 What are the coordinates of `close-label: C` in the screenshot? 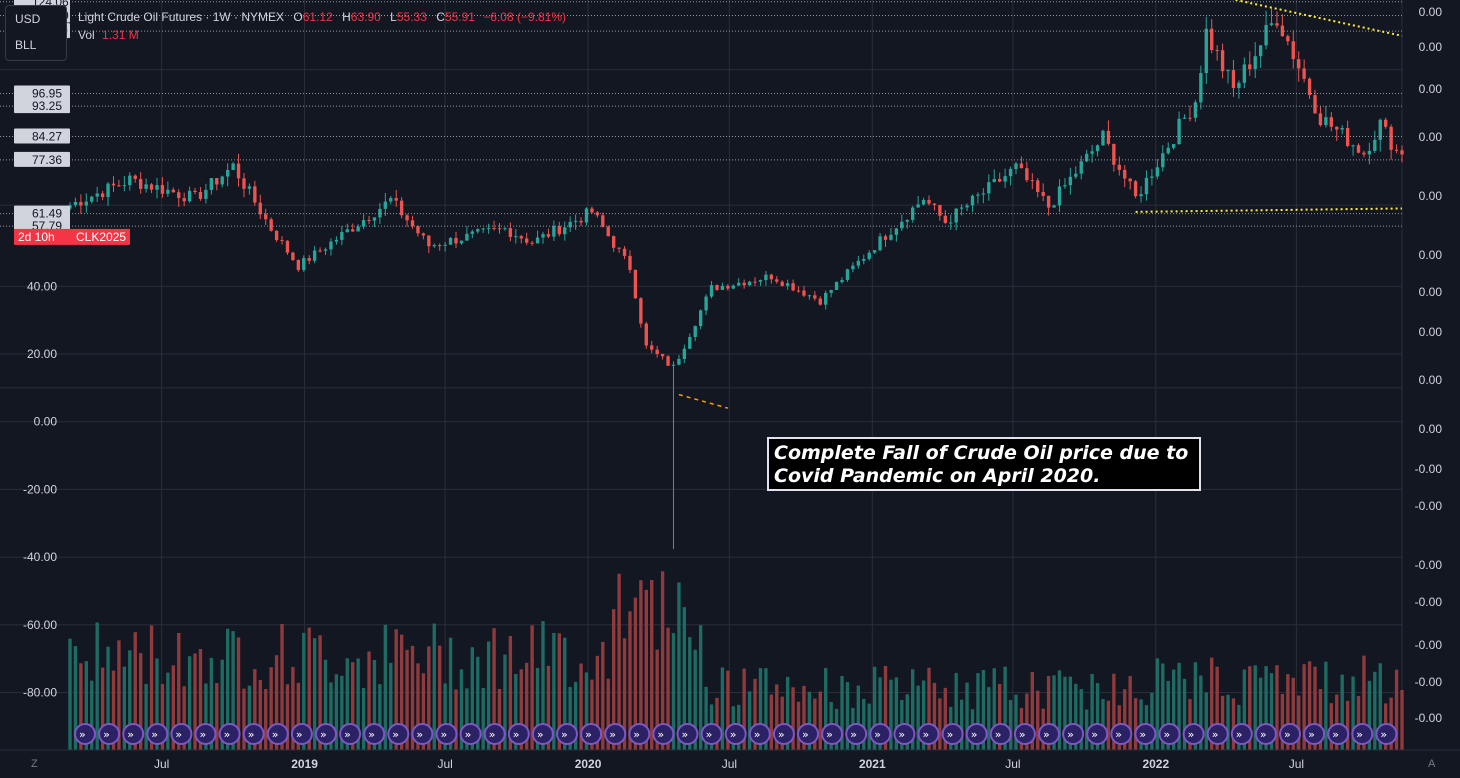 It's located at (440, 17).